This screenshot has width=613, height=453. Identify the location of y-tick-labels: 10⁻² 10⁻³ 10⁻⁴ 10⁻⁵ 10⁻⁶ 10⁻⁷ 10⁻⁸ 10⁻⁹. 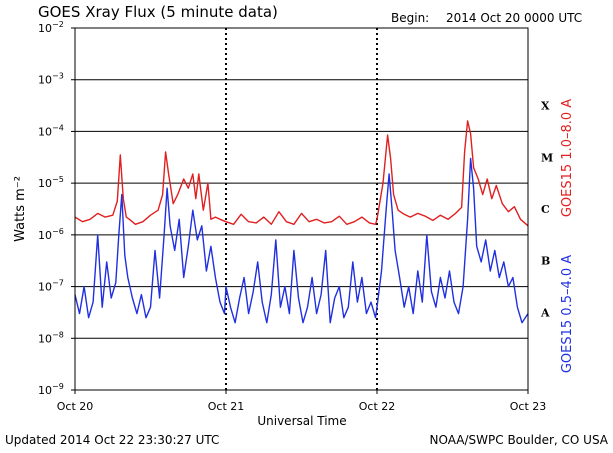
(56, 208).